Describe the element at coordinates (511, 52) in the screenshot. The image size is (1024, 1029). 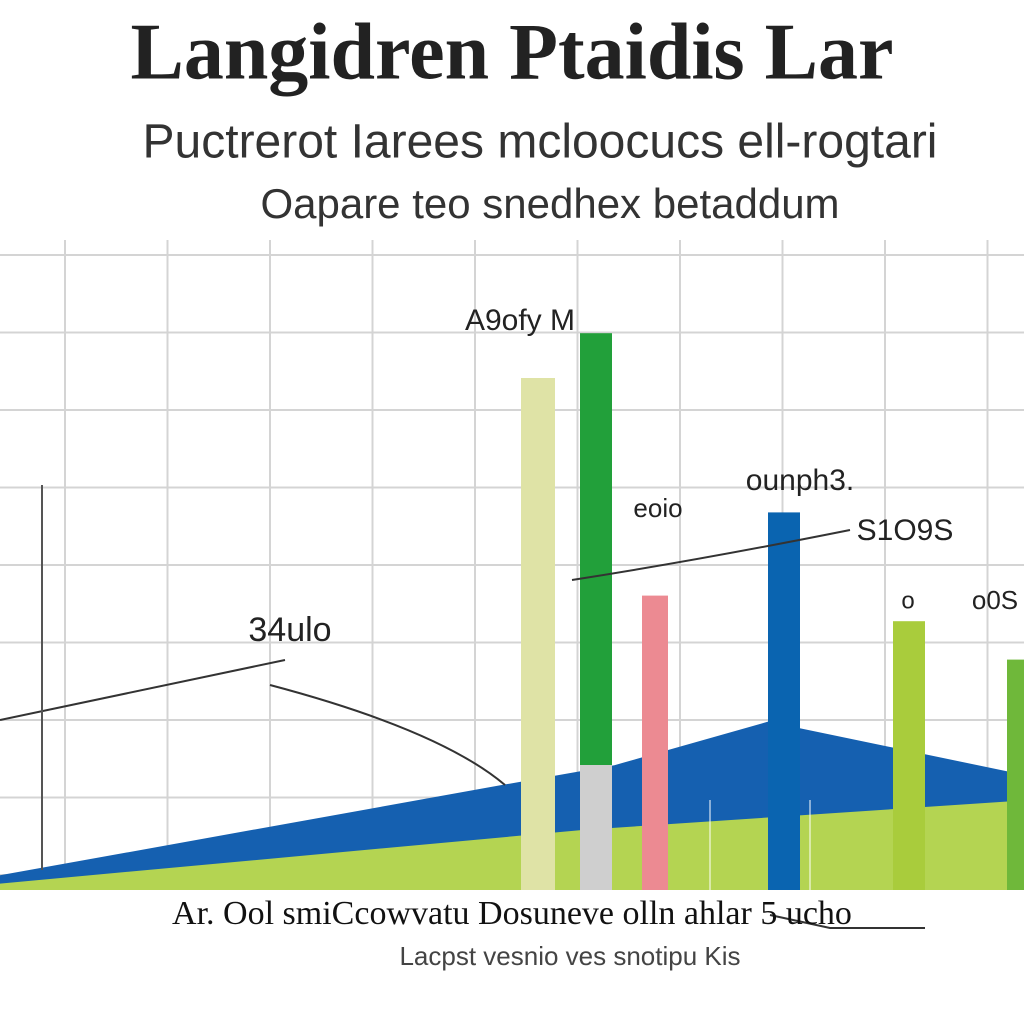
I see `chart-title: Langidren Ptaidis Lar` at that location.